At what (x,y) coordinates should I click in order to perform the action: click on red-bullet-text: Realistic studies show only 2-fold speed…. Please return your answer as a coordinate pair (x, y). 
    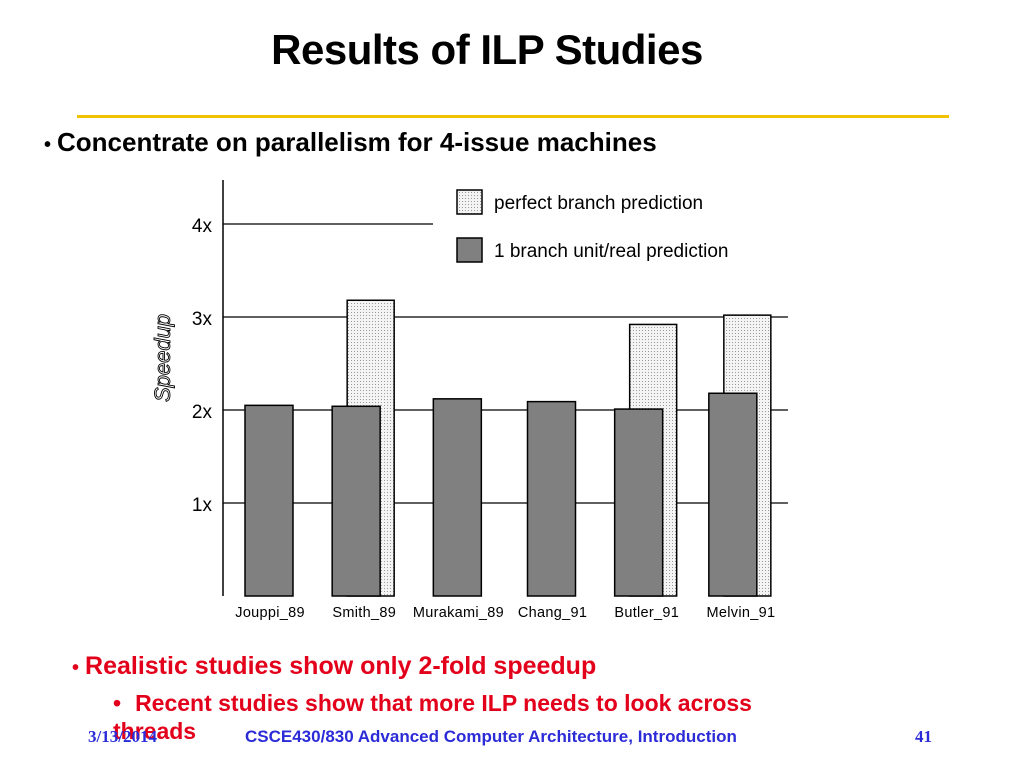
    Looking at the image, I should click on (341, 666).